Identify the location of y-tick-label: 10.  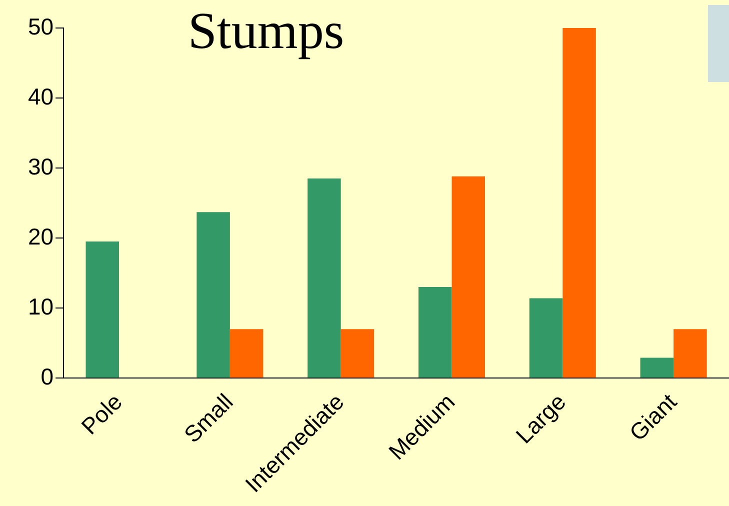
(41, 306).